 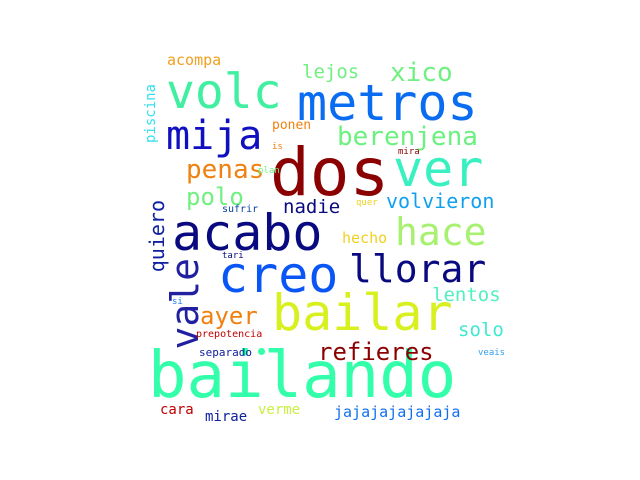 What do you see at coordinates (421, 73) in the screenshot?
I see `word-xico: xico` at bounding box center [421, 73].